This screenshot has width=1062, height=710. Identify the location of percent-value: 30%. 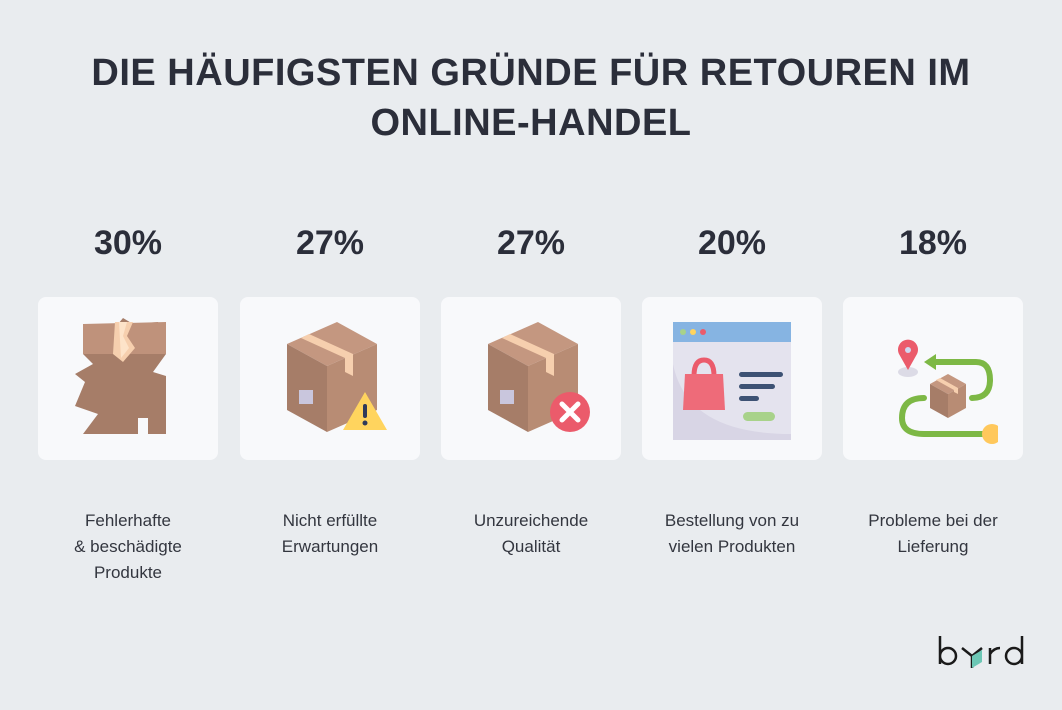
(128, 243).